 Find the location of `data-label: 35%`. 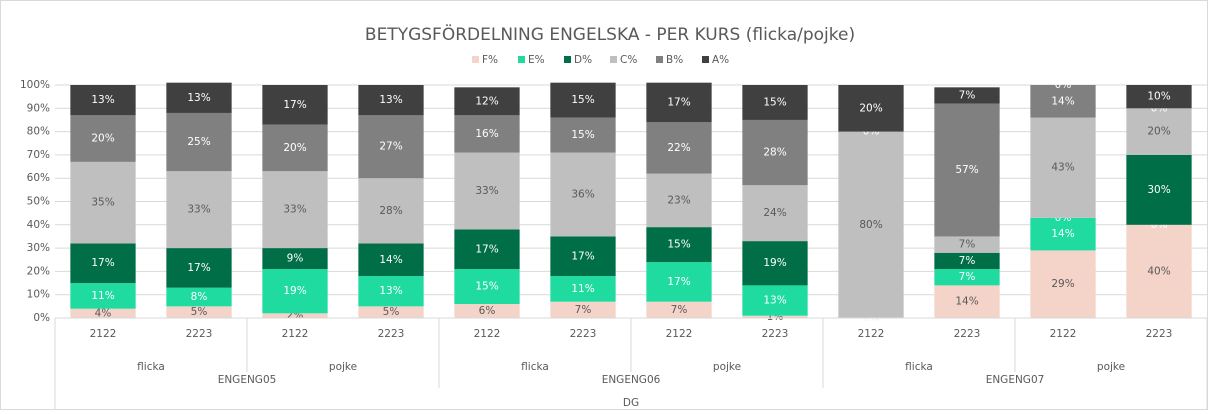

data-label: 35% is located at coordinates (102, 203).